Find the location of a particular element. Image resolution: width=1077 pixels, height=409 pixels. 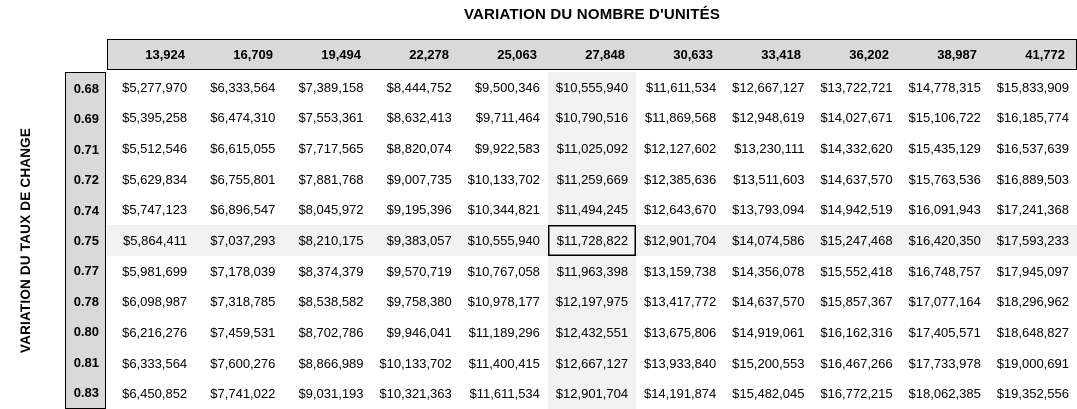

cell-r10-c2: $9,031,193 is located at coordinates (331, 394).